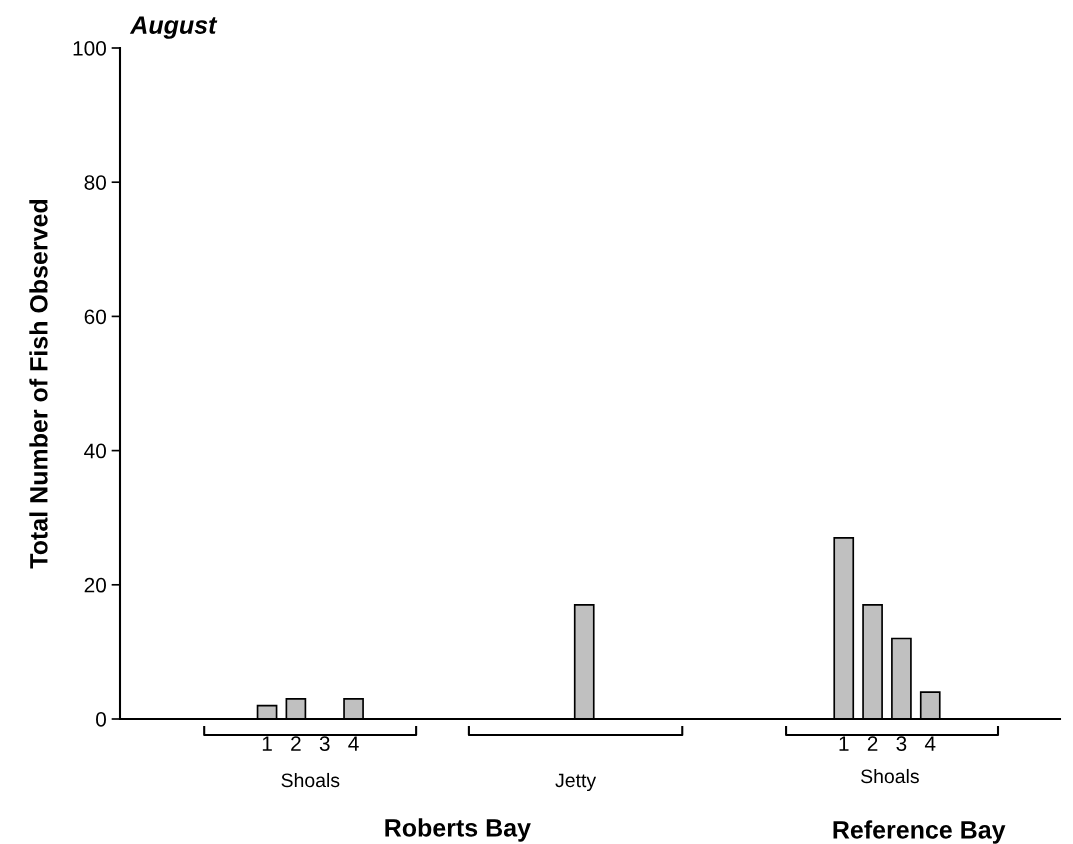  What do you see at coordinates (919, 832) in the screenshot?
I see `text: Reference Bay` at bounding box center [919, 832].